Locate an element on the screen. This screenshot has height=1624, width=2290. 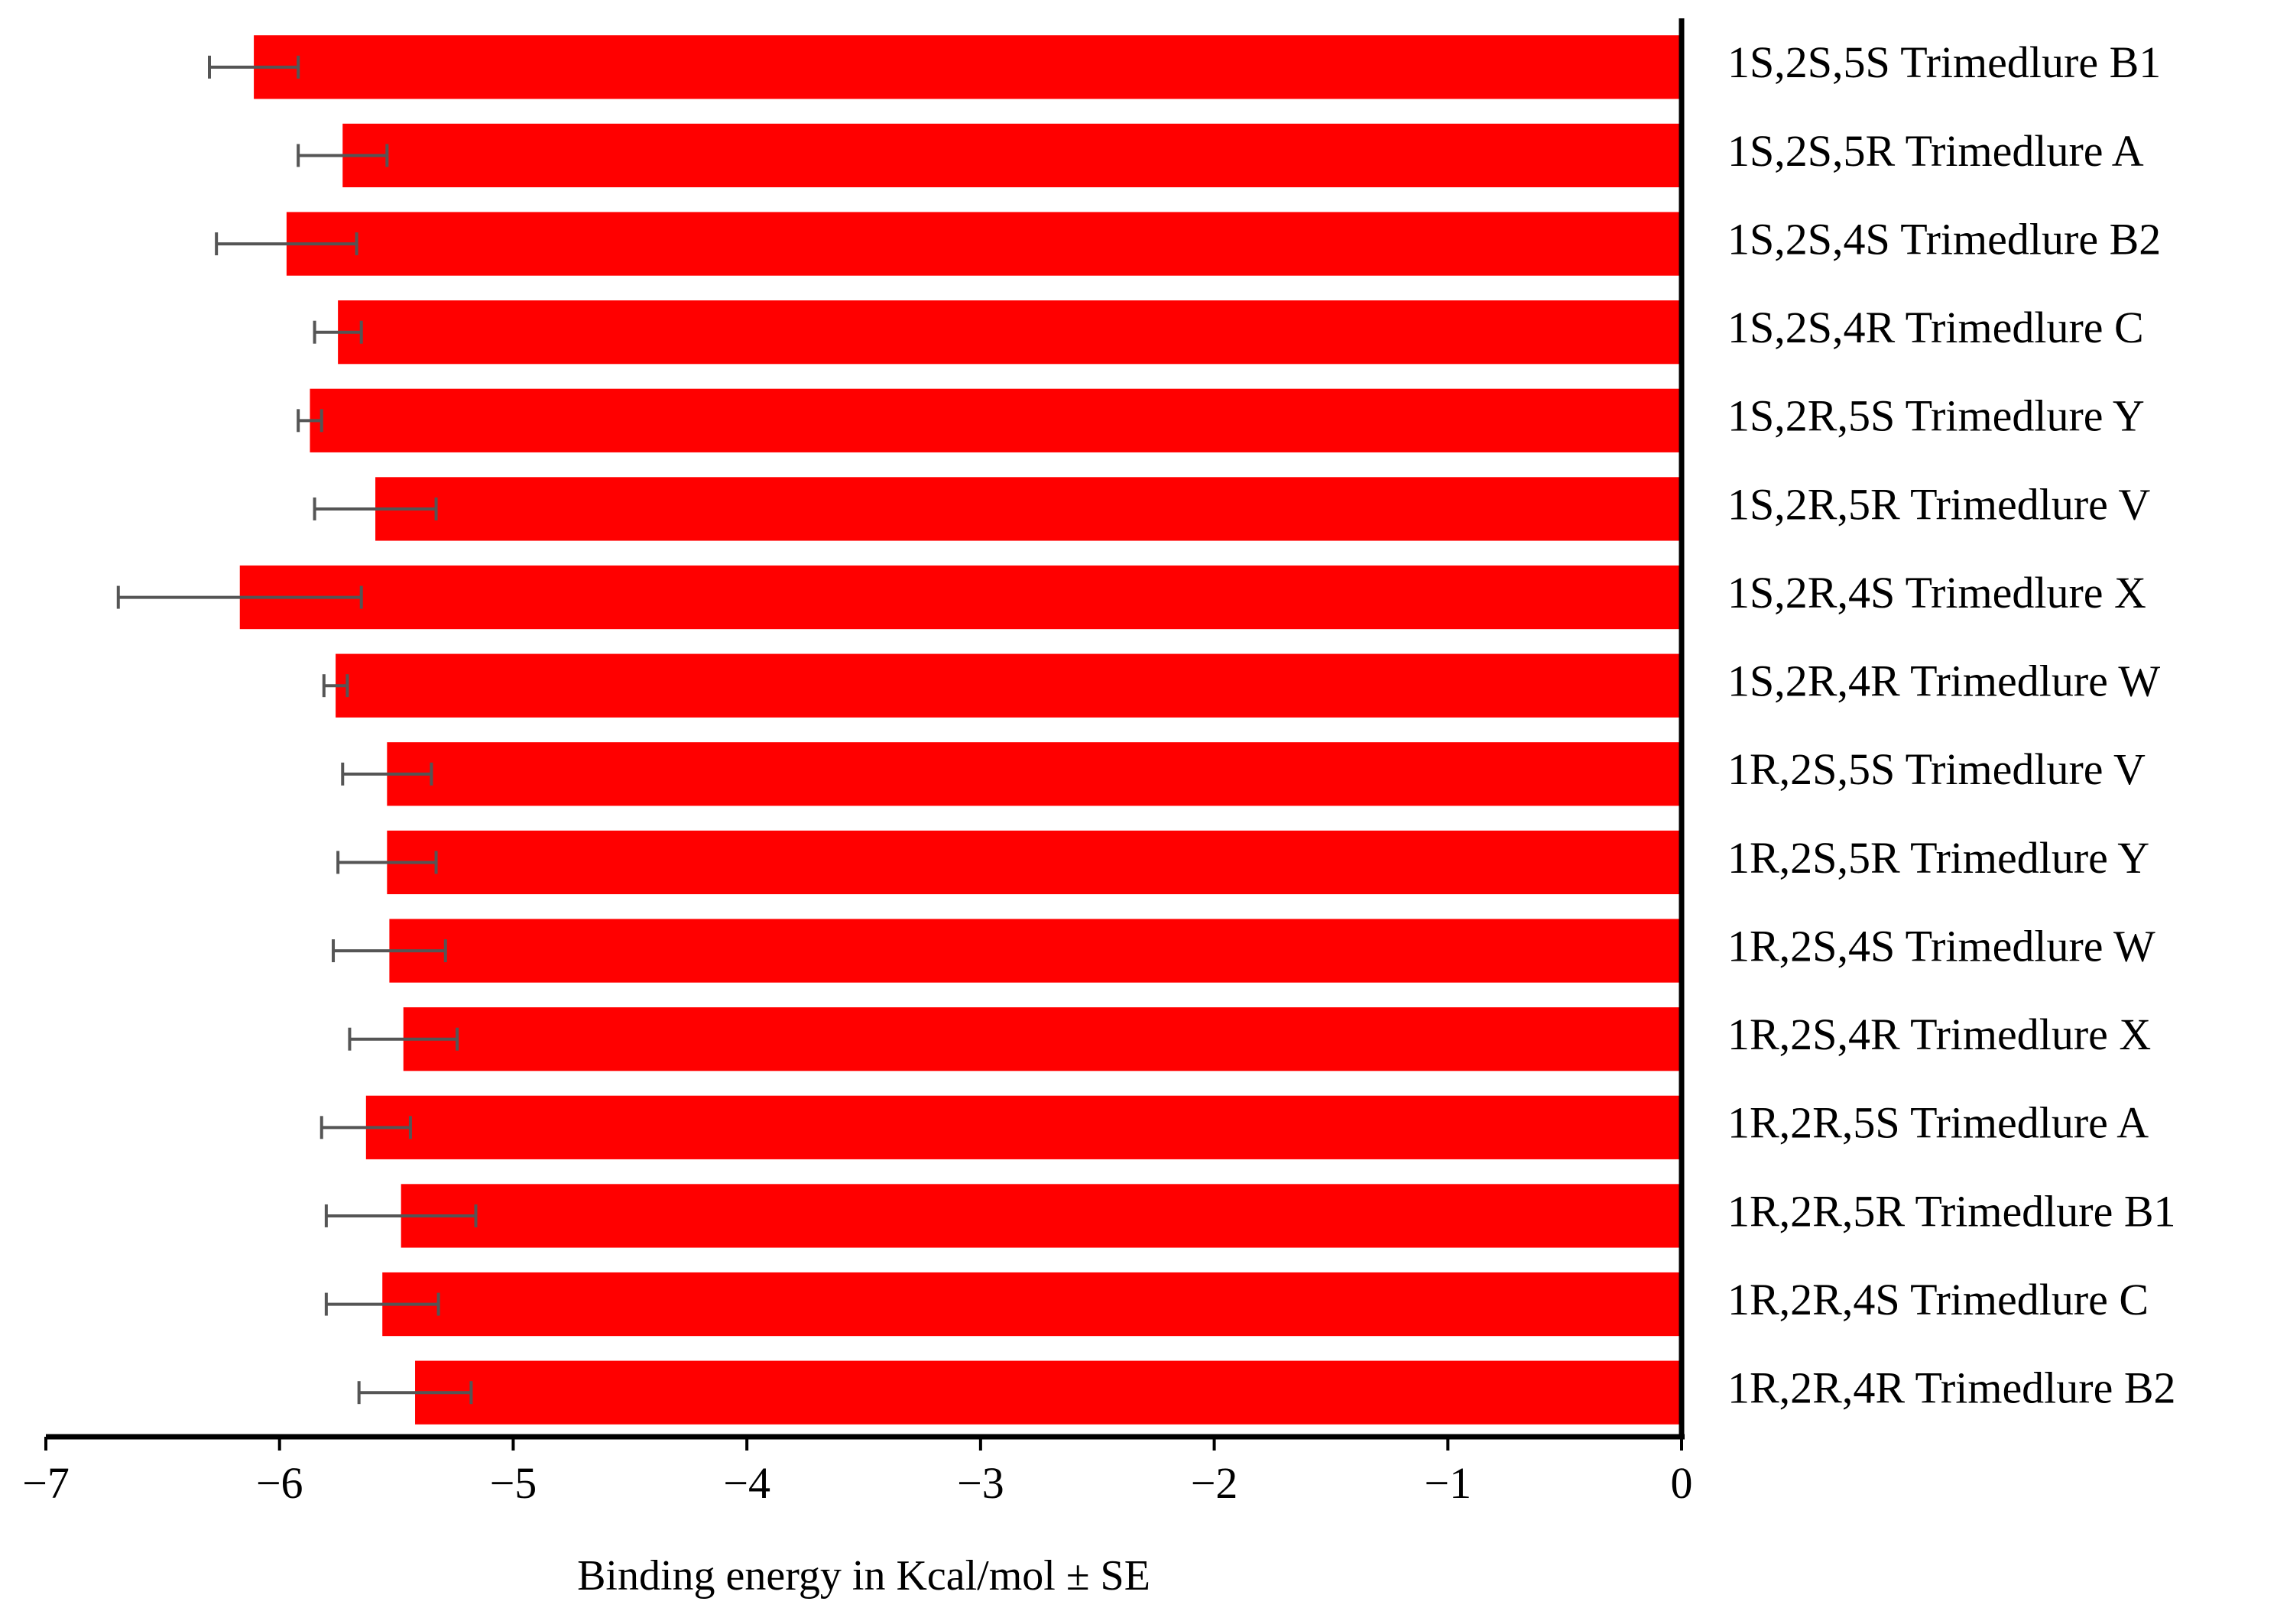
category-label: 1R,2S,4R Trimedlure X is located at coordinates (1939, 1034).